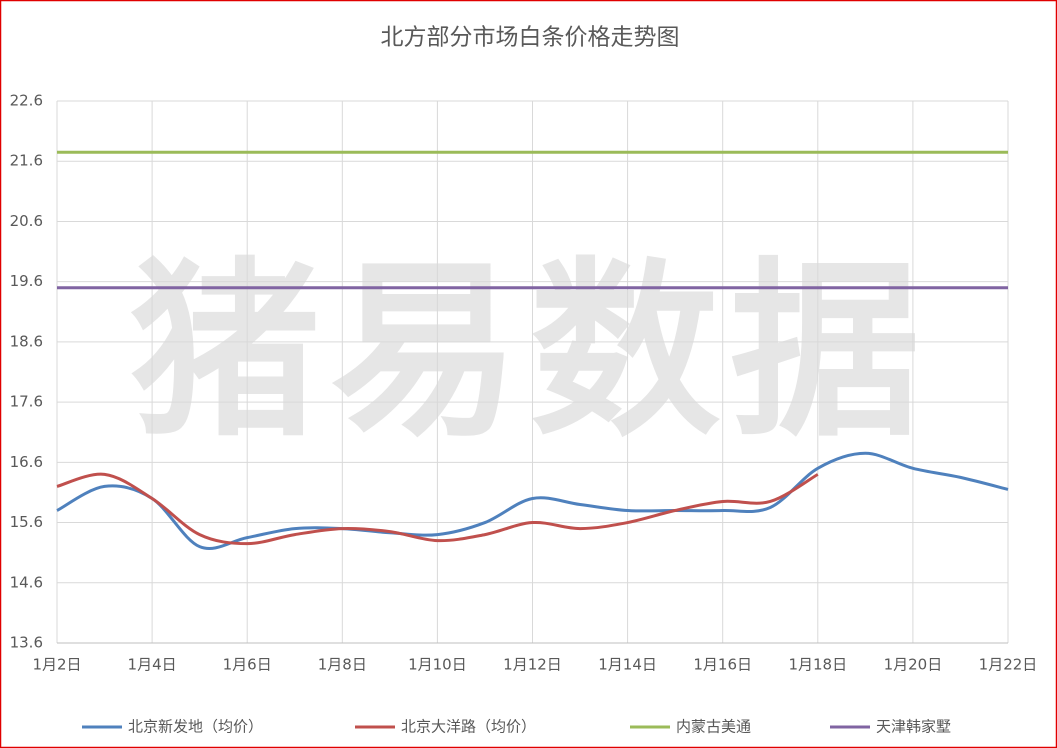 This screenshot has height=748, width=1057. Describe the element at coordinates (26, 402) in the screenshot. I see `y-tick-label: 17.6` at that location.